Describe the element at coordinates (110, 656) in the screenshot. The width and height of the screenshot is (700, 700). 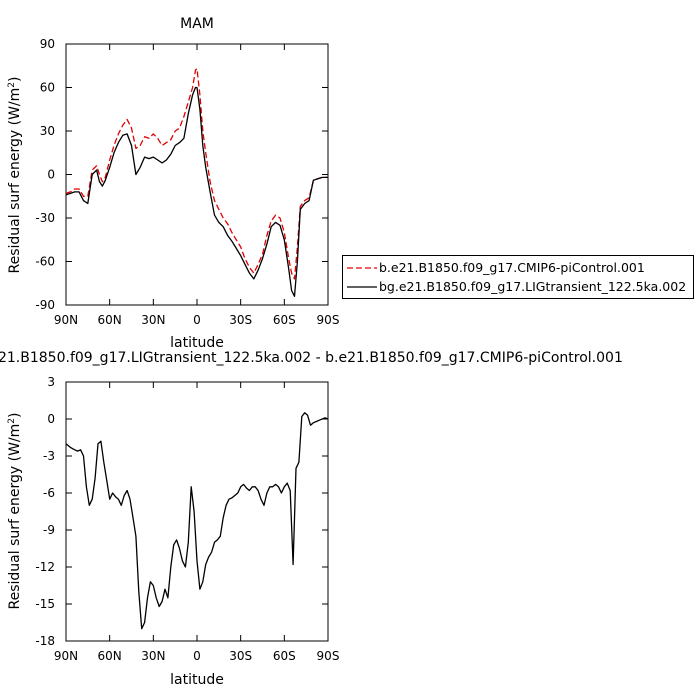
I see `panel-bottom-xtick-label: 60N` at that location.